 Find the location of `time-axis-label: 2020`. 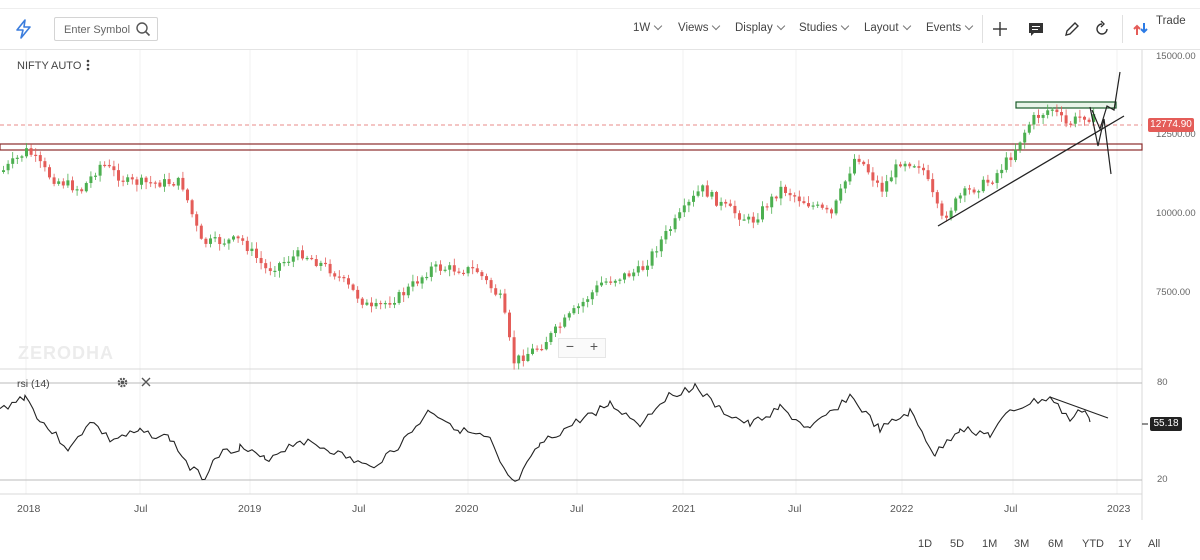

time-axis-label: 2020 is located at coordinates (467, 509).